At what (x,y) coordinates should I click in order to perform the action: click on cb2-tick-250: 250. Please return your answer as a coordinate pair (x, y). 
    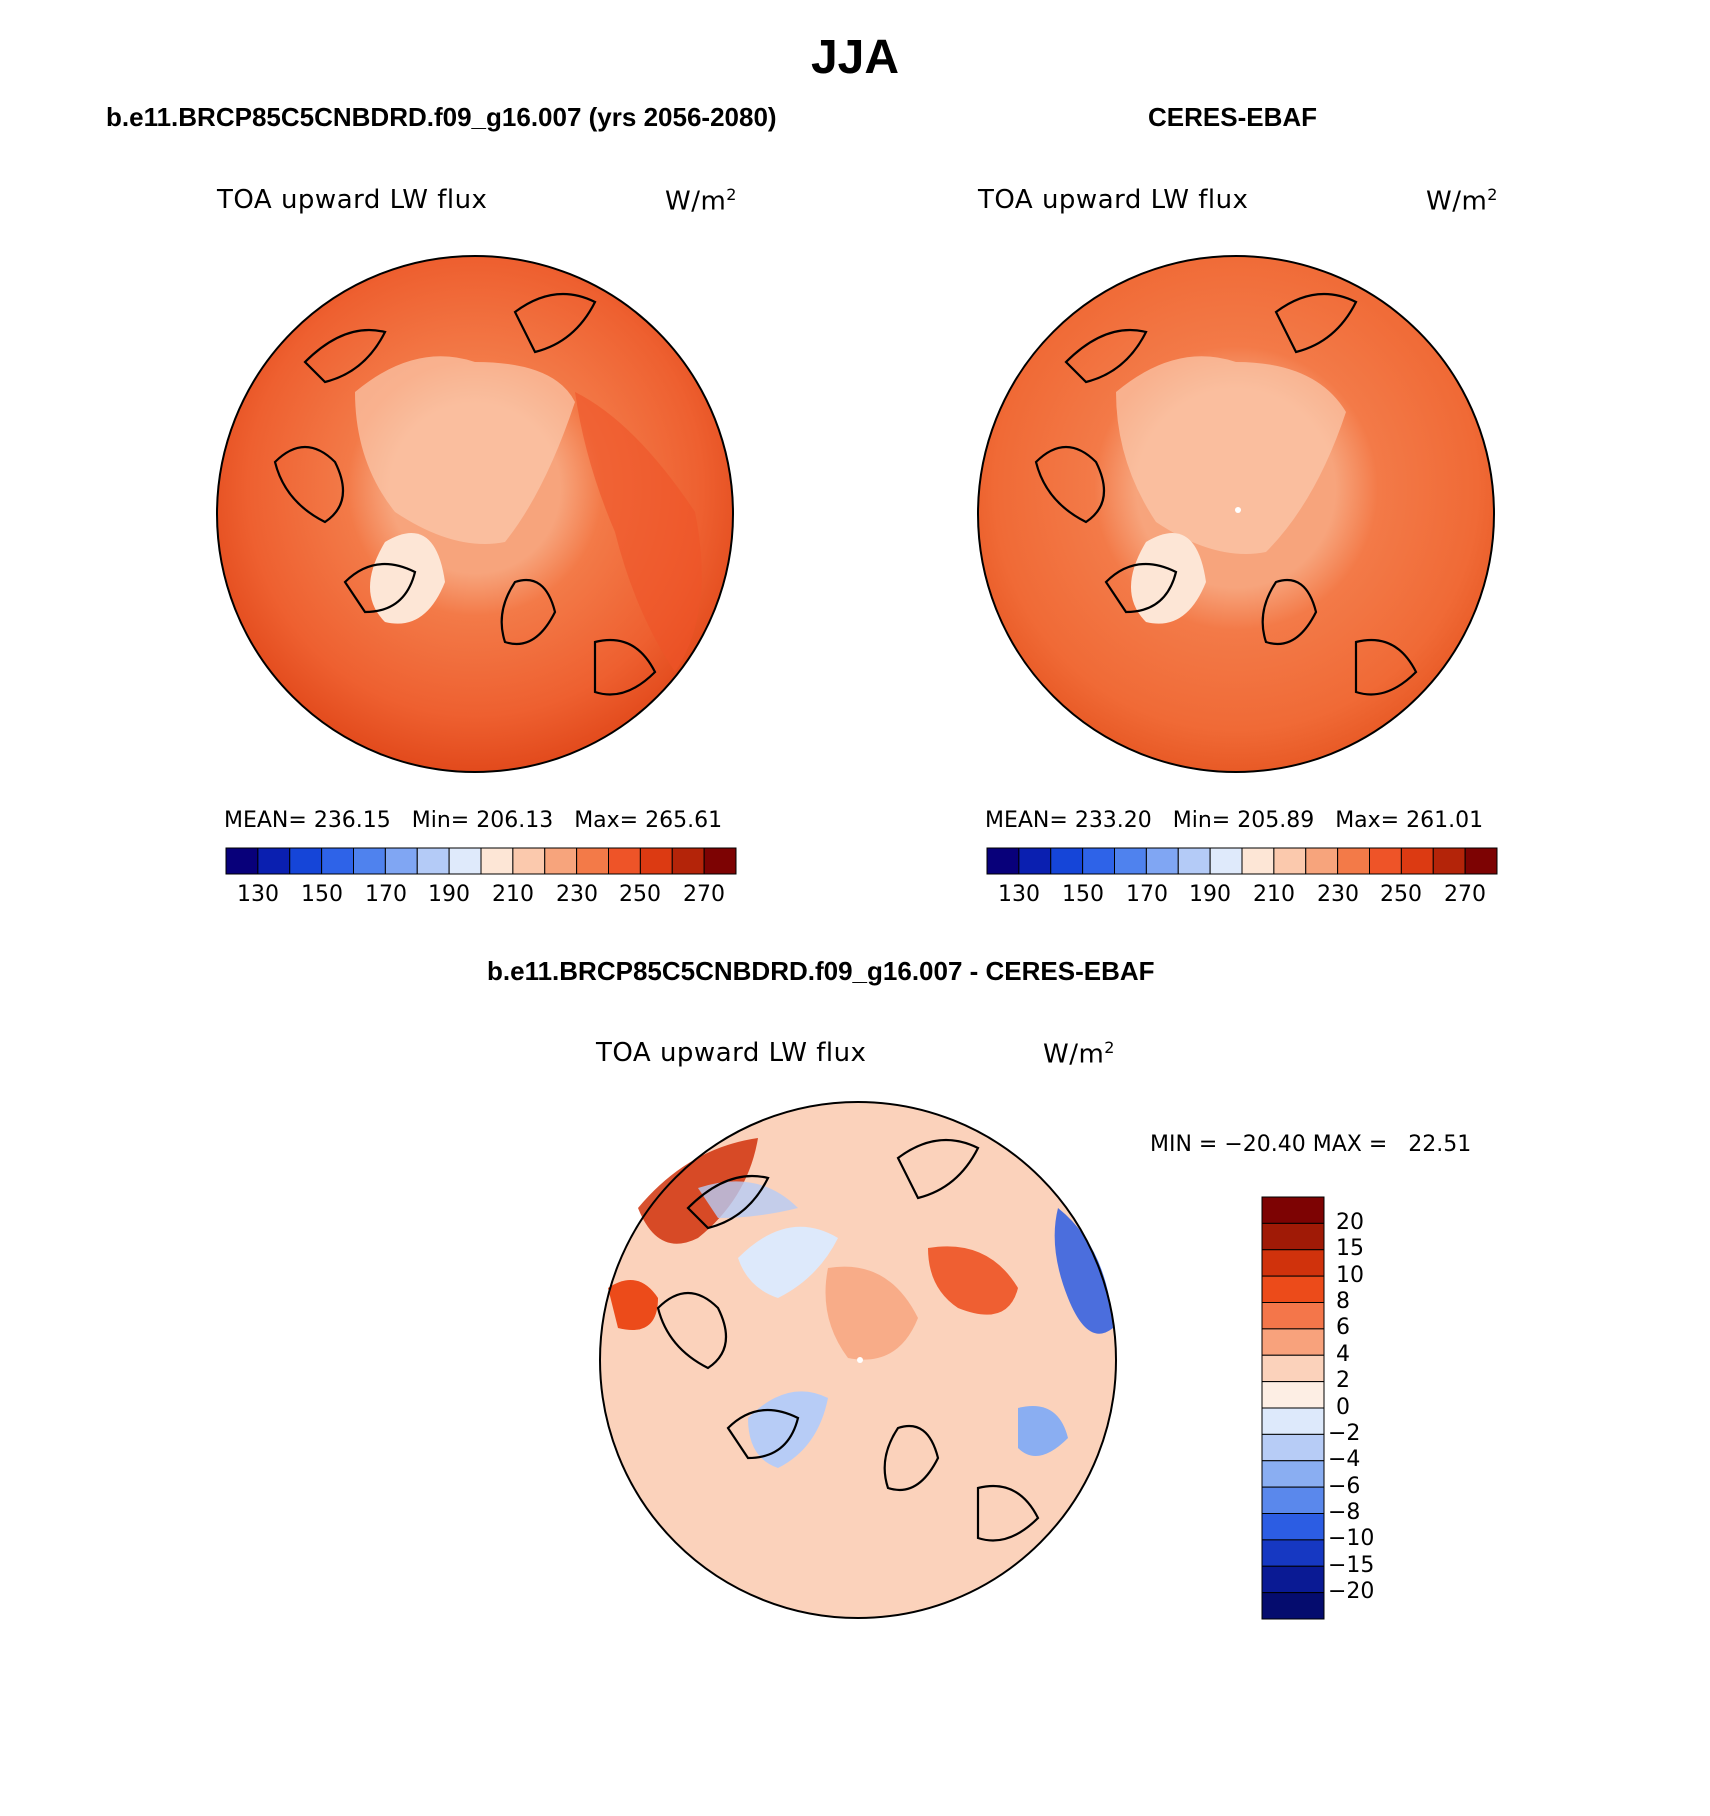
    Looking at the image, I should click on (1401, 894).